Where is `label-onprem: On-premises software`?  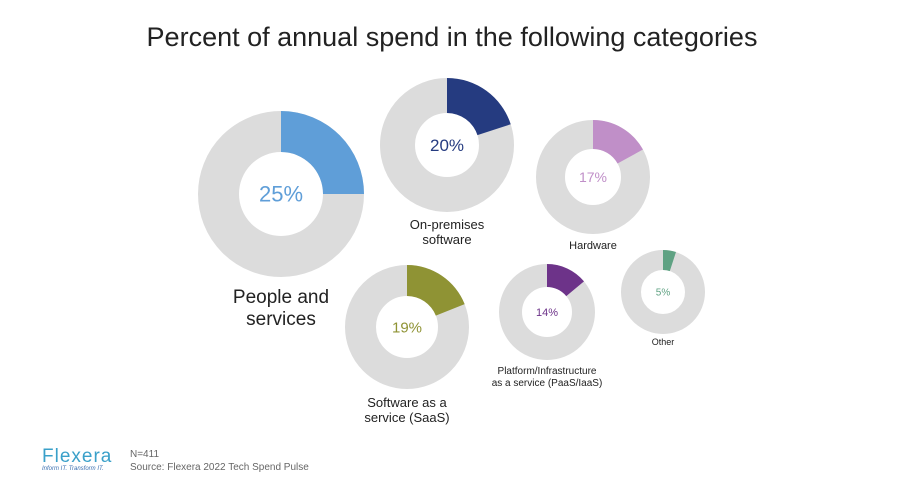 label-onprem: On-premises software is located at coordinates (447, 232).